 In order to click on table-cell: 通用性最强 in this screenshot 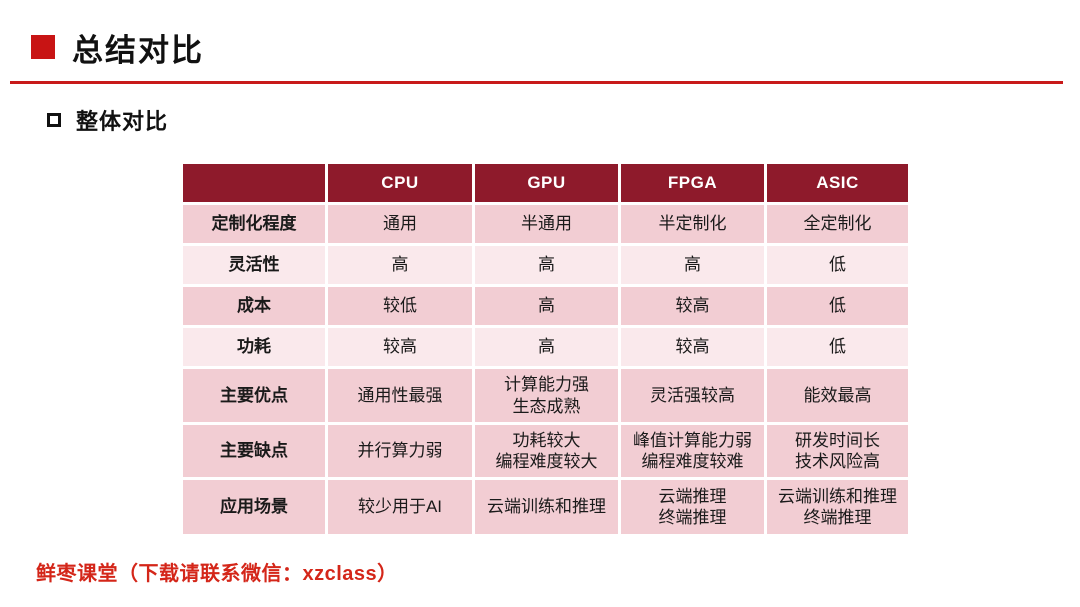, I will do `click(400, 395)`.